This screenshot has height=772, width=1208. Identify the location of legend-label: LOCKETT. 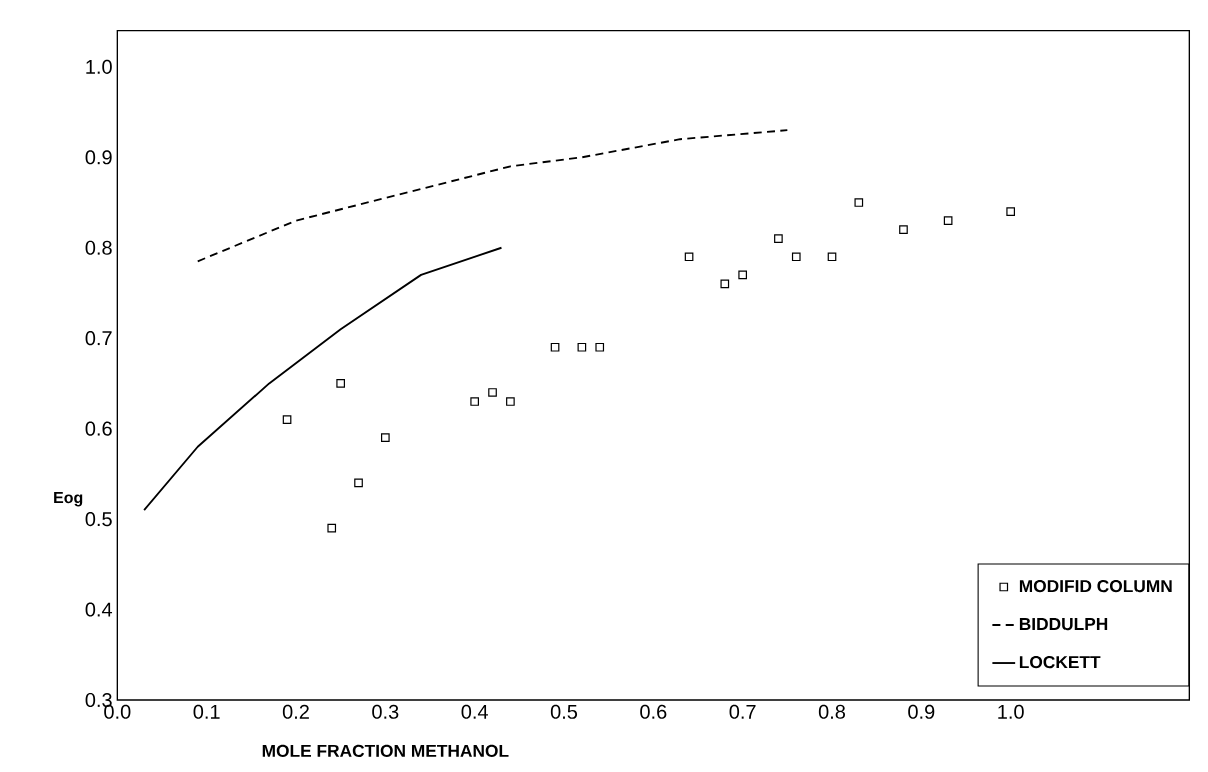
(1060, 662).